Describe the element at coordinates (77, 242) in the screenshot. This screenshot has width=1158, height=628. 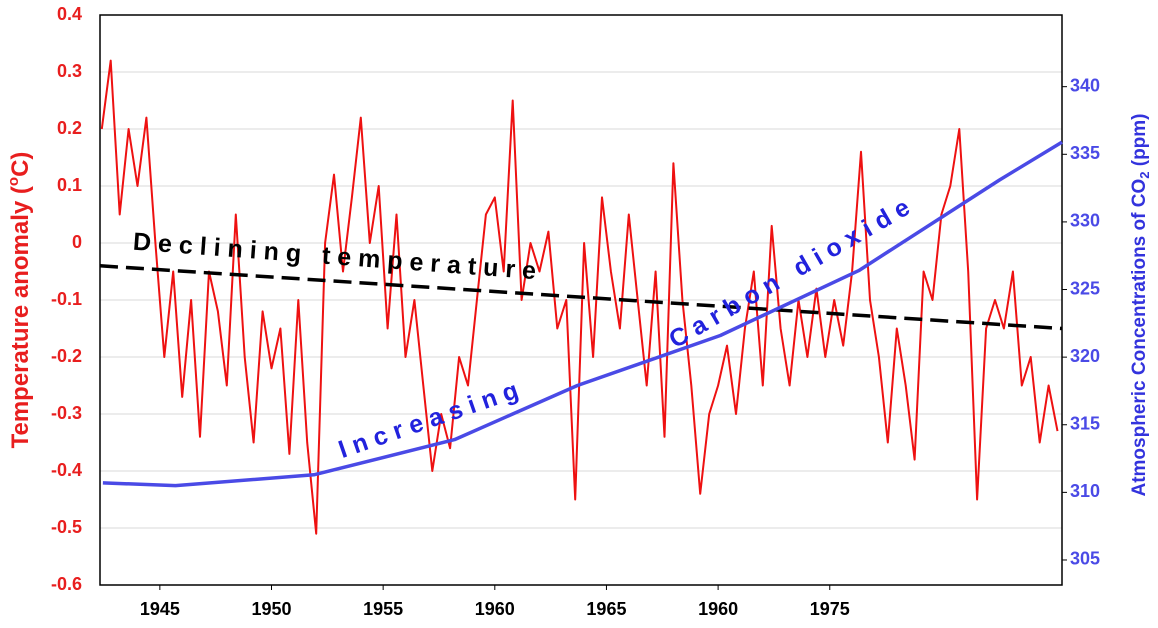
I see `y-tick-label: 0` at that location.